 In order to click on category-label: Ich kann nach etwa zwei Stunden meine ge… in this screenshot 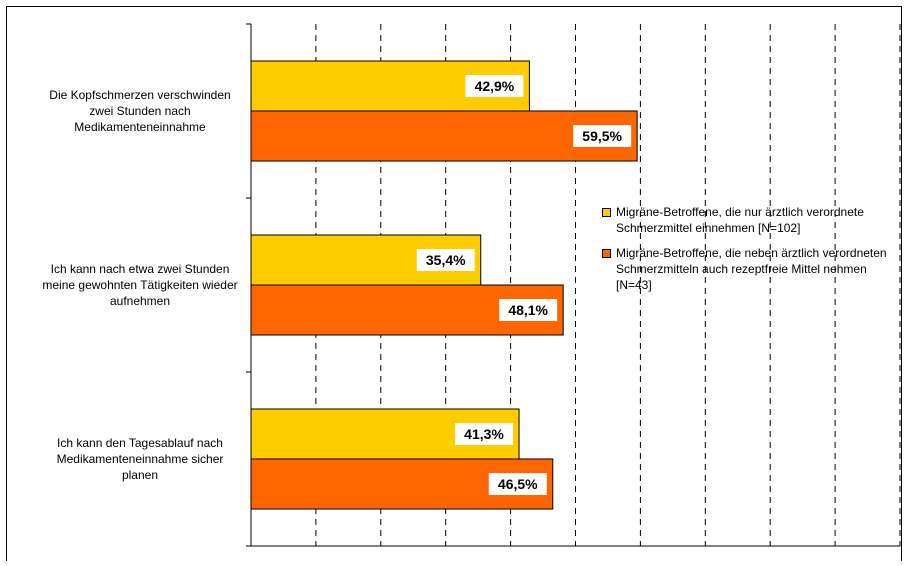, I will do `click(140, 285)`.